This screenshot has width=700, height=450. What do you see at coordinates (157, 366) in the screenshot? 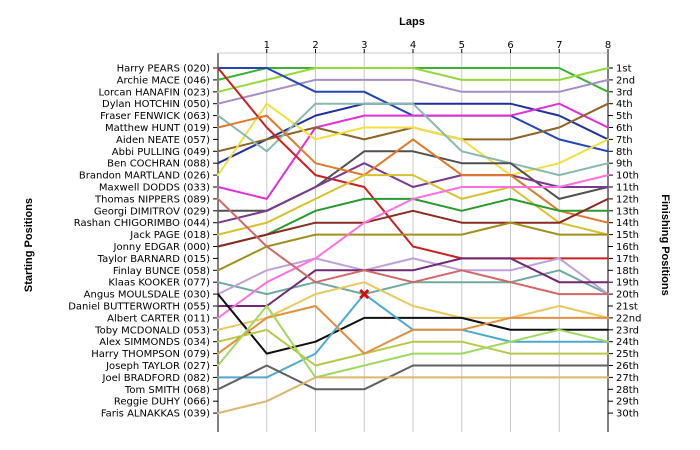
I see `starting-position-label: Joseph TAYLOR (027)` at bounding box center [157, 366].